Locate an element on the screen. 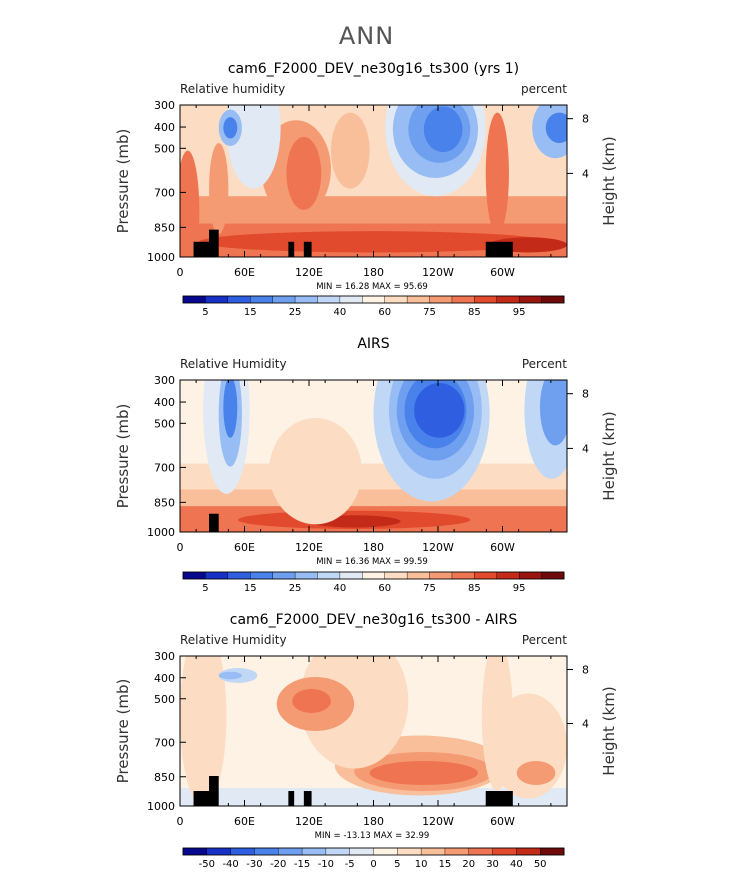  colorbar-label: -20 is located at coordinates (278, 864).